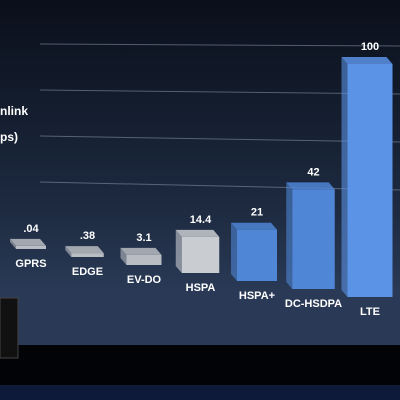  I want to click on category-label: DC-HSDPA, so click(313, 304).